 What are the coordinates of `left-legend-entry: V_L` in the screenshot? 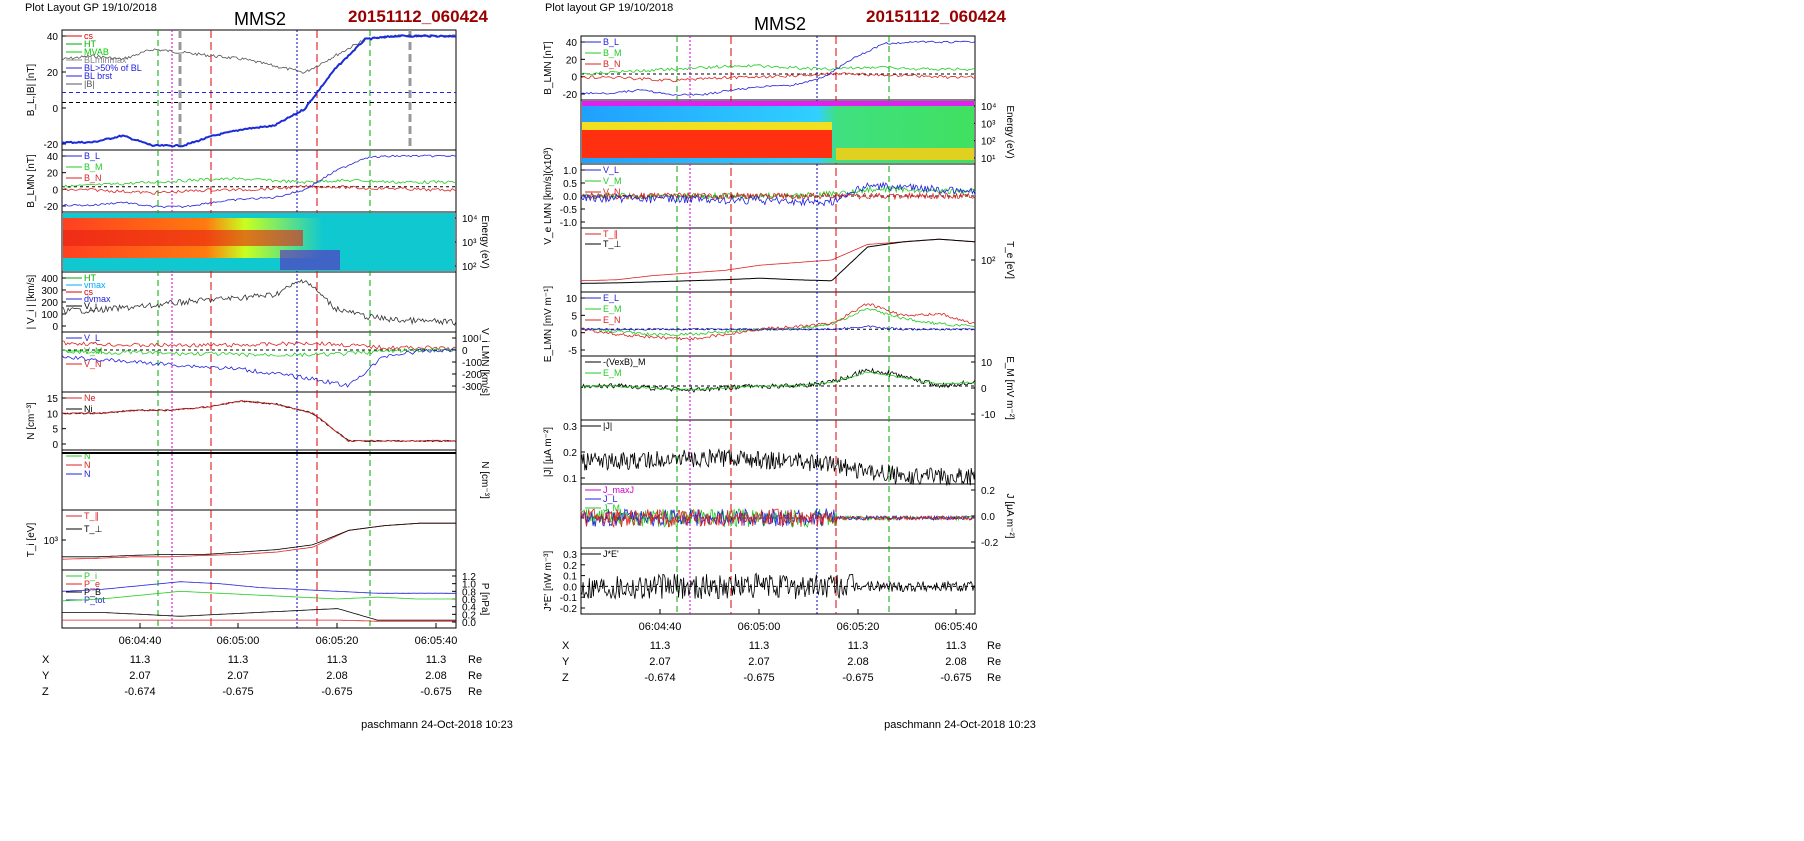 It's located at (92, 338).